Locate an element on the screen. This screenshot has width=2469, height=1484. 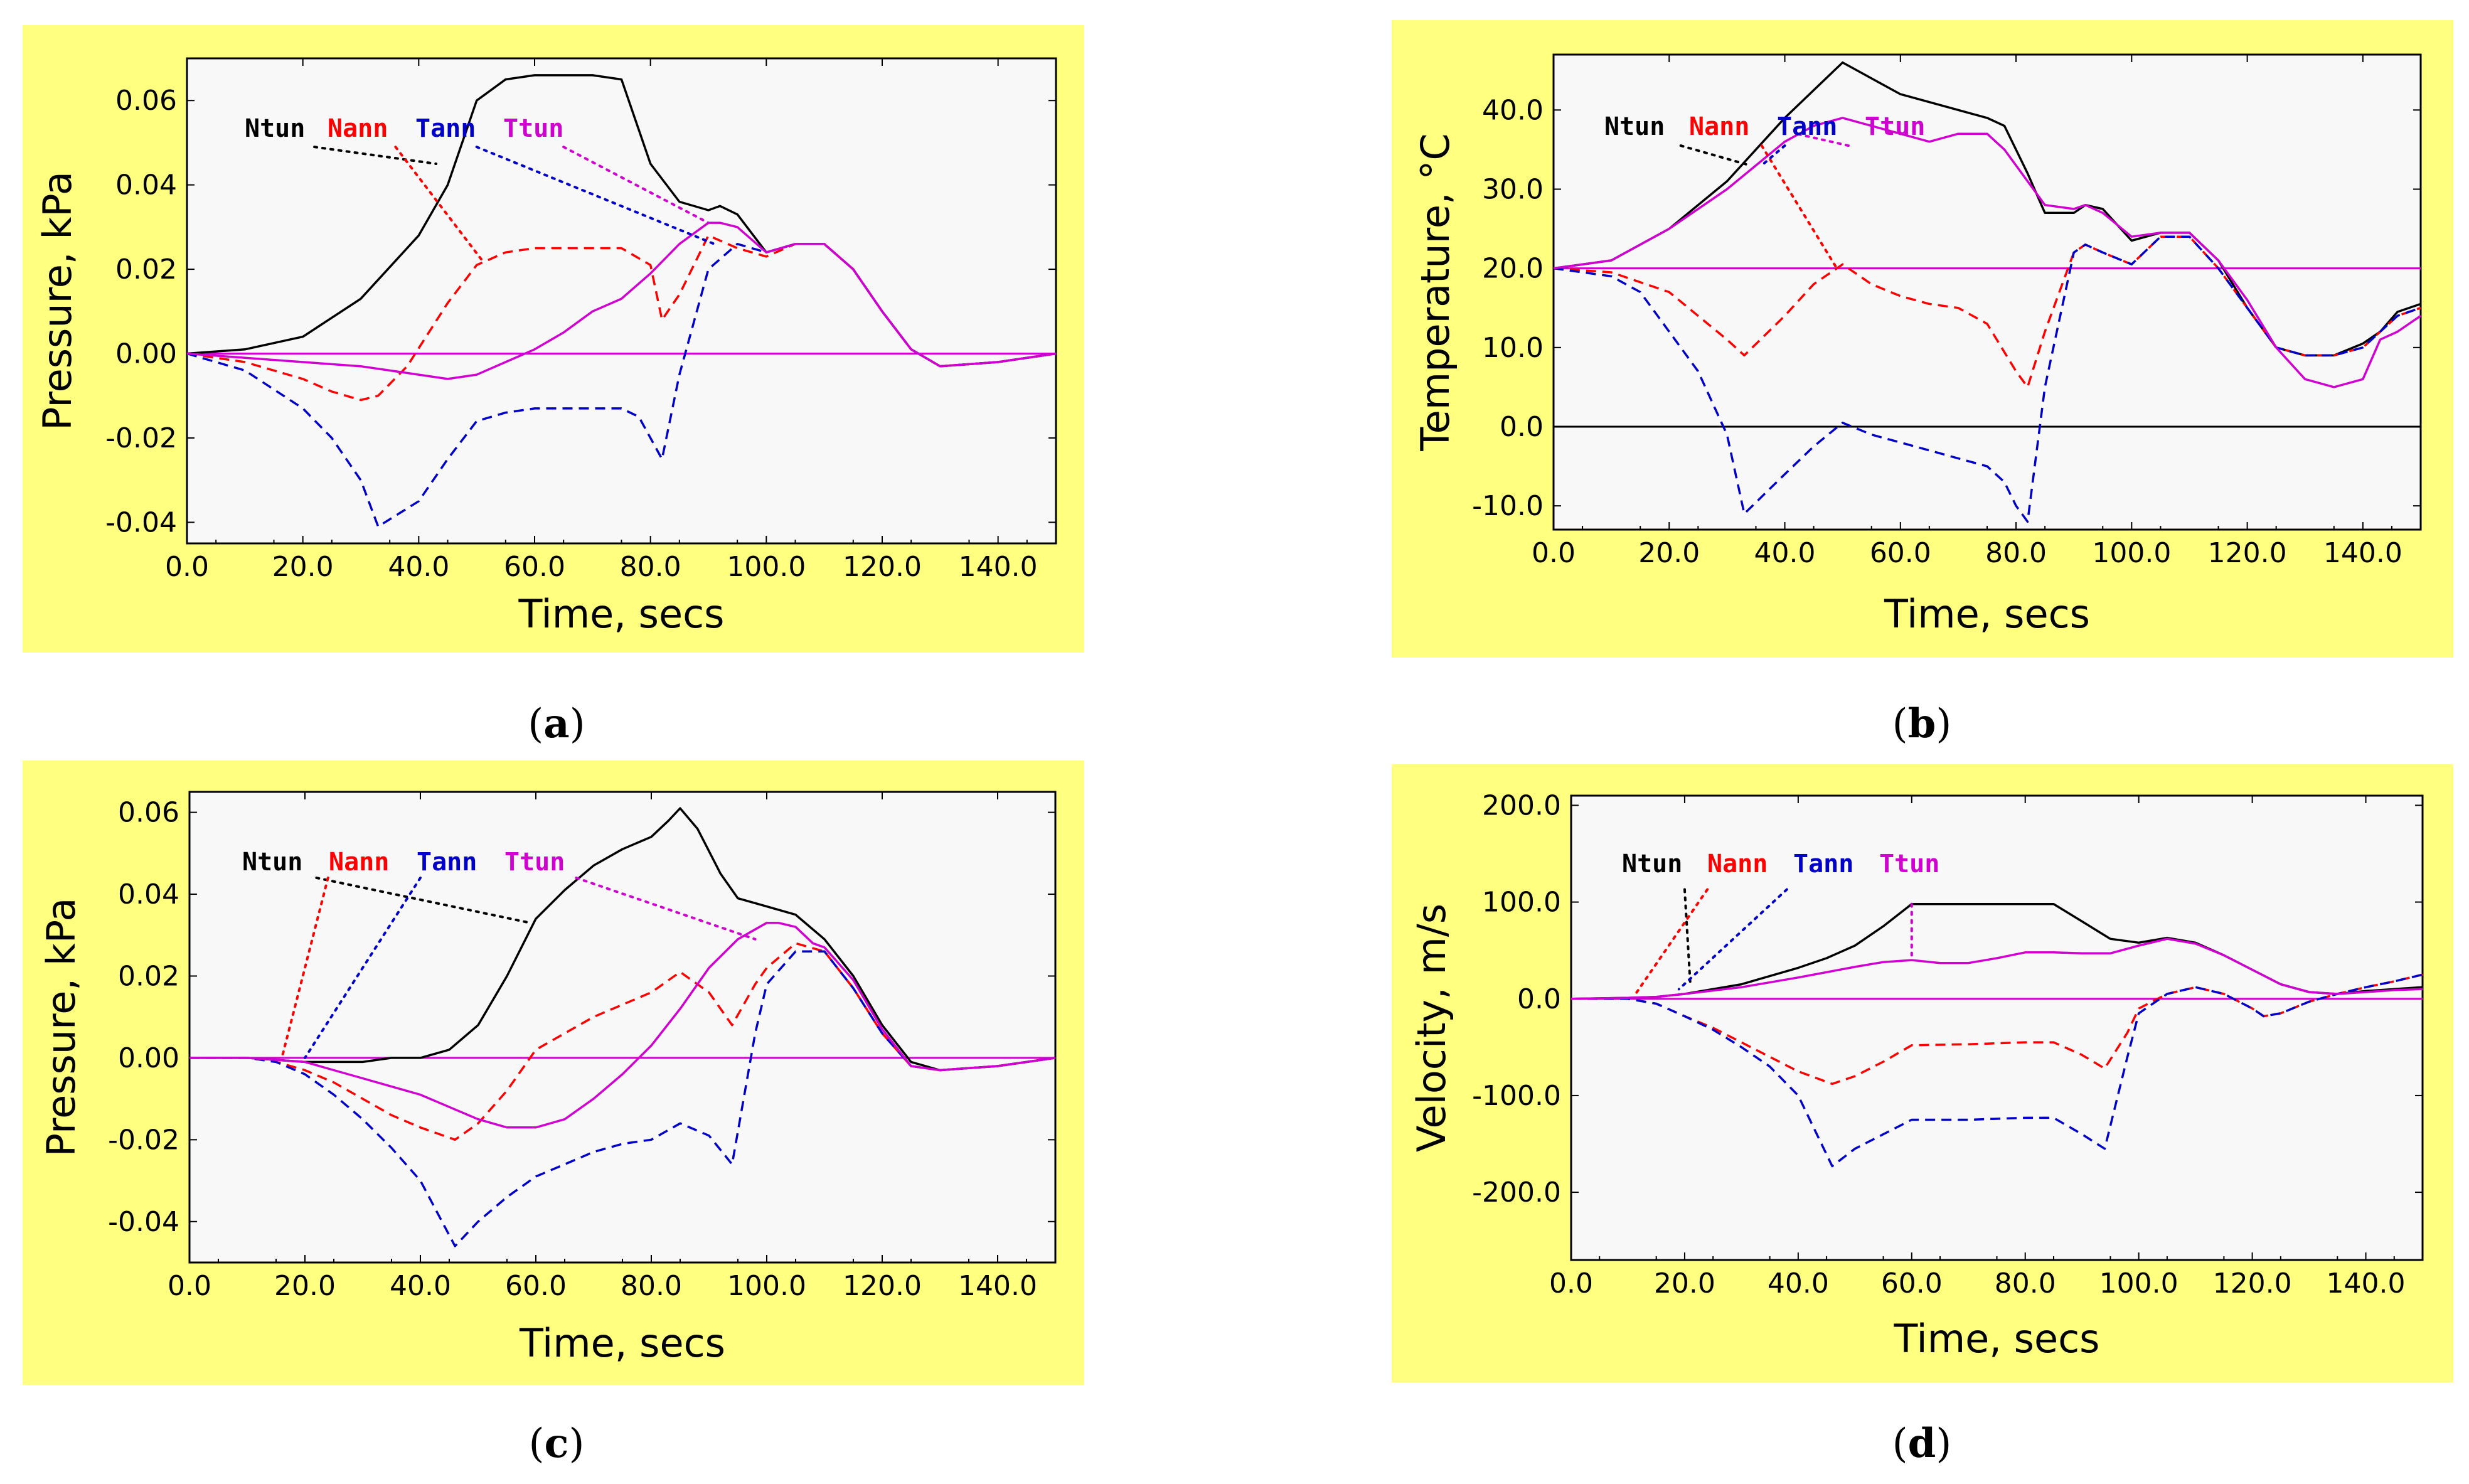
y-tick-label: -100.0 is located at coordinates (1516, 1096).